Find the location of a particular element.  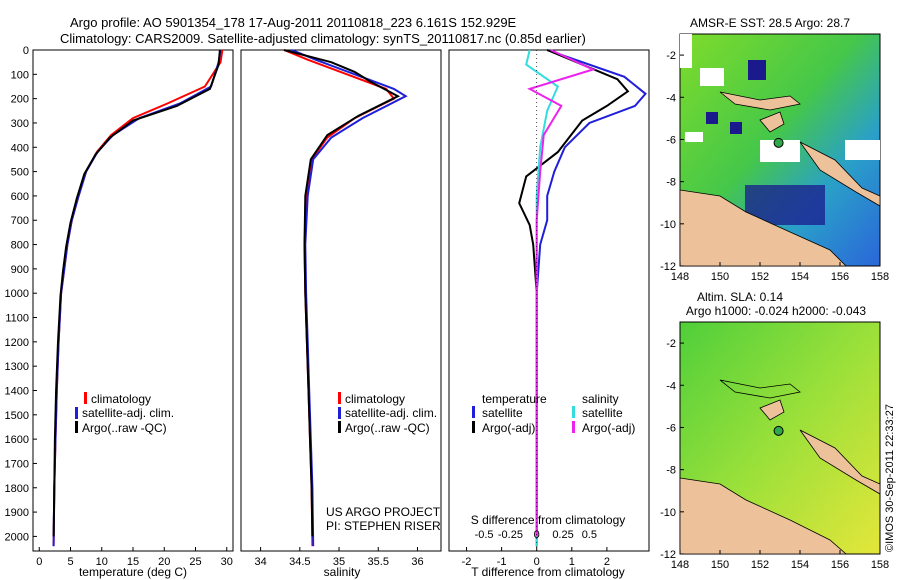

depth-tick-label: 100 is located at coordinates (20, 75).